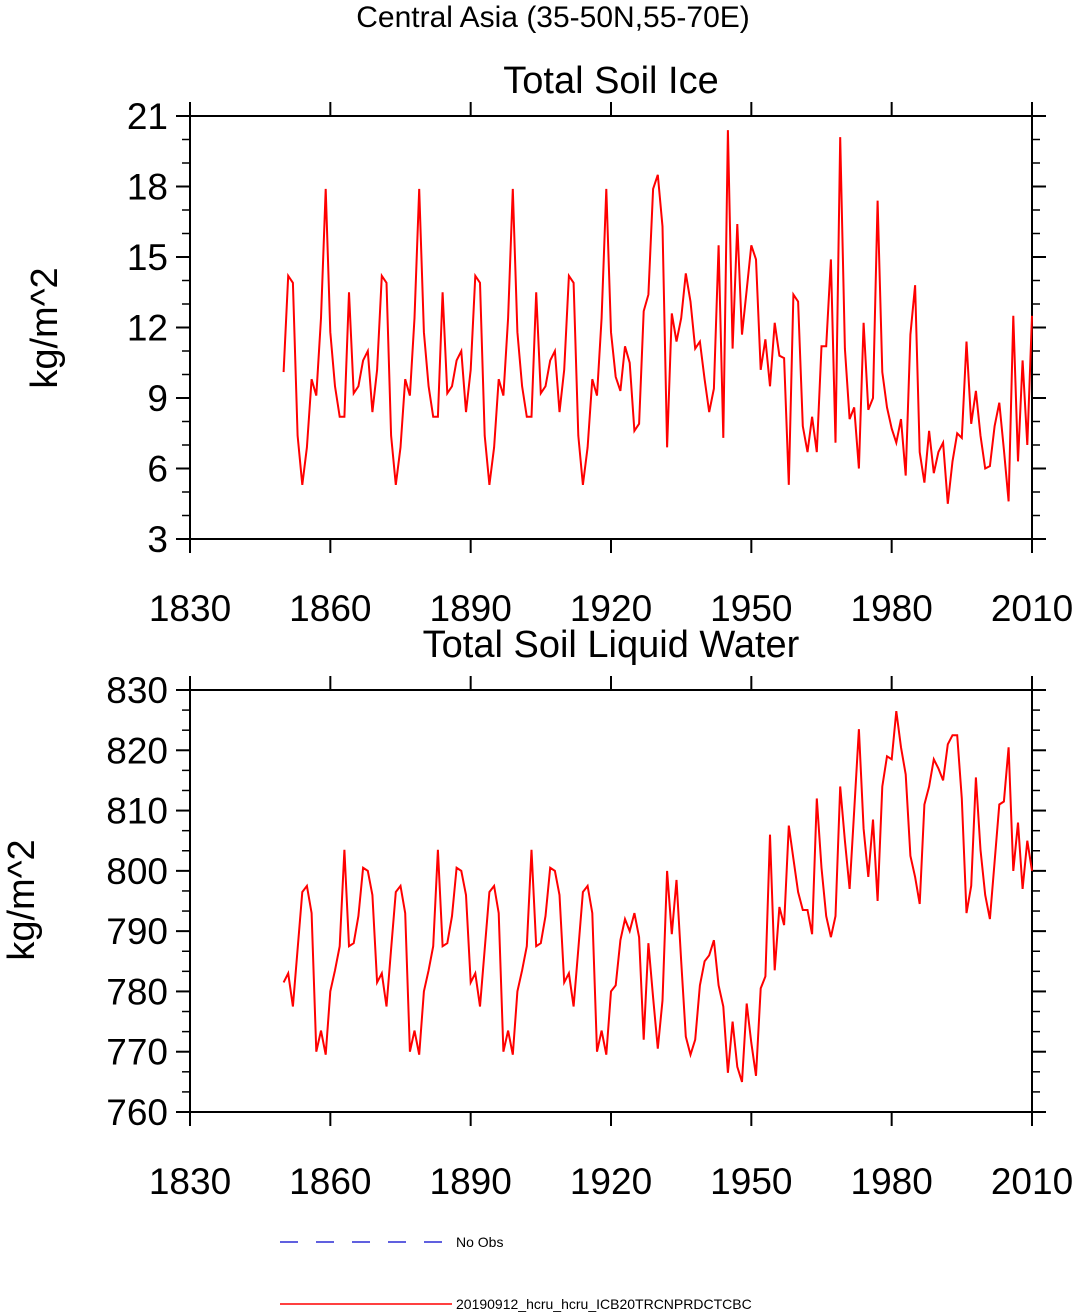  I want to click on y-tick-label: 830, so click(137, 690).